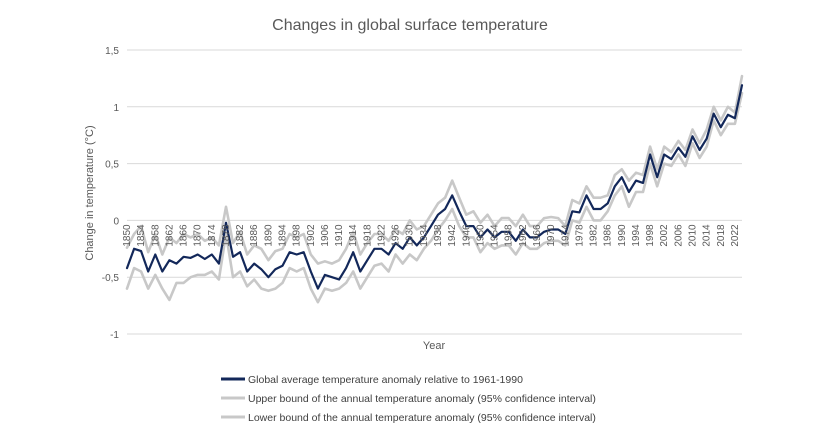  What do you see at coordinates (90, 192) in the screenshot?
I see `y-axis-label: Change in temperature (°C)` at bounding box center [90, 192].